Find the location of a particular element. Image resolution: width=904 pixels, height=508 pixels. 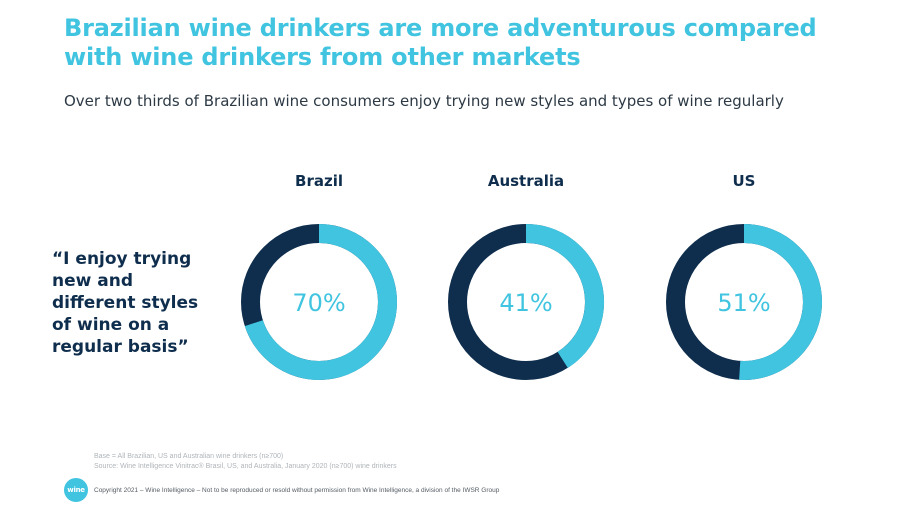

donut-value-arc-australia is located at coordinates (564, 296).